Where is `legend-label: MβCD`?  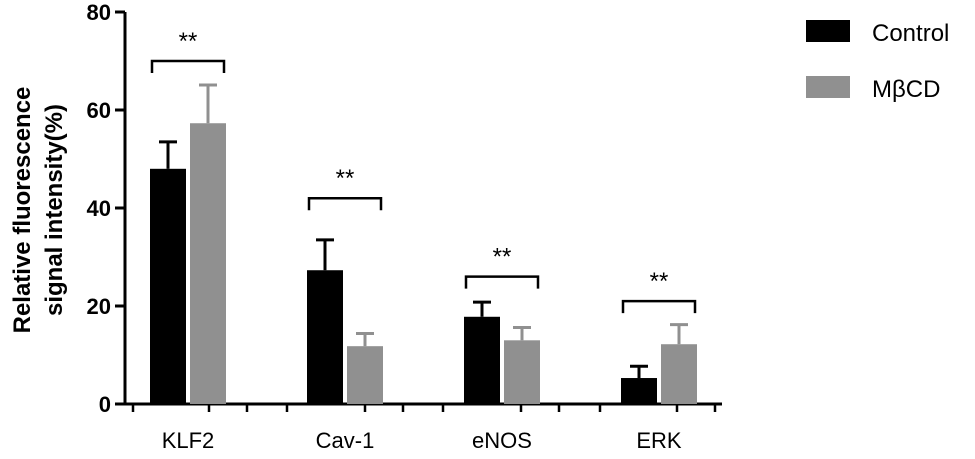 legend-label: MβCD is located at coordinates (906, 89).